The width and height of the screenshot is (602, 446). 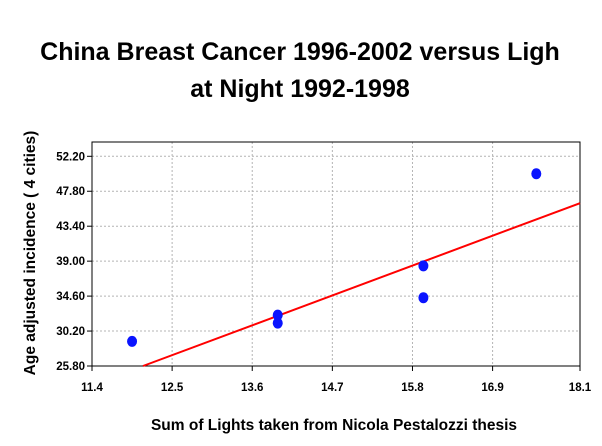 I want to click on x-tick-label: 15.8, so click(x=412, y=388).